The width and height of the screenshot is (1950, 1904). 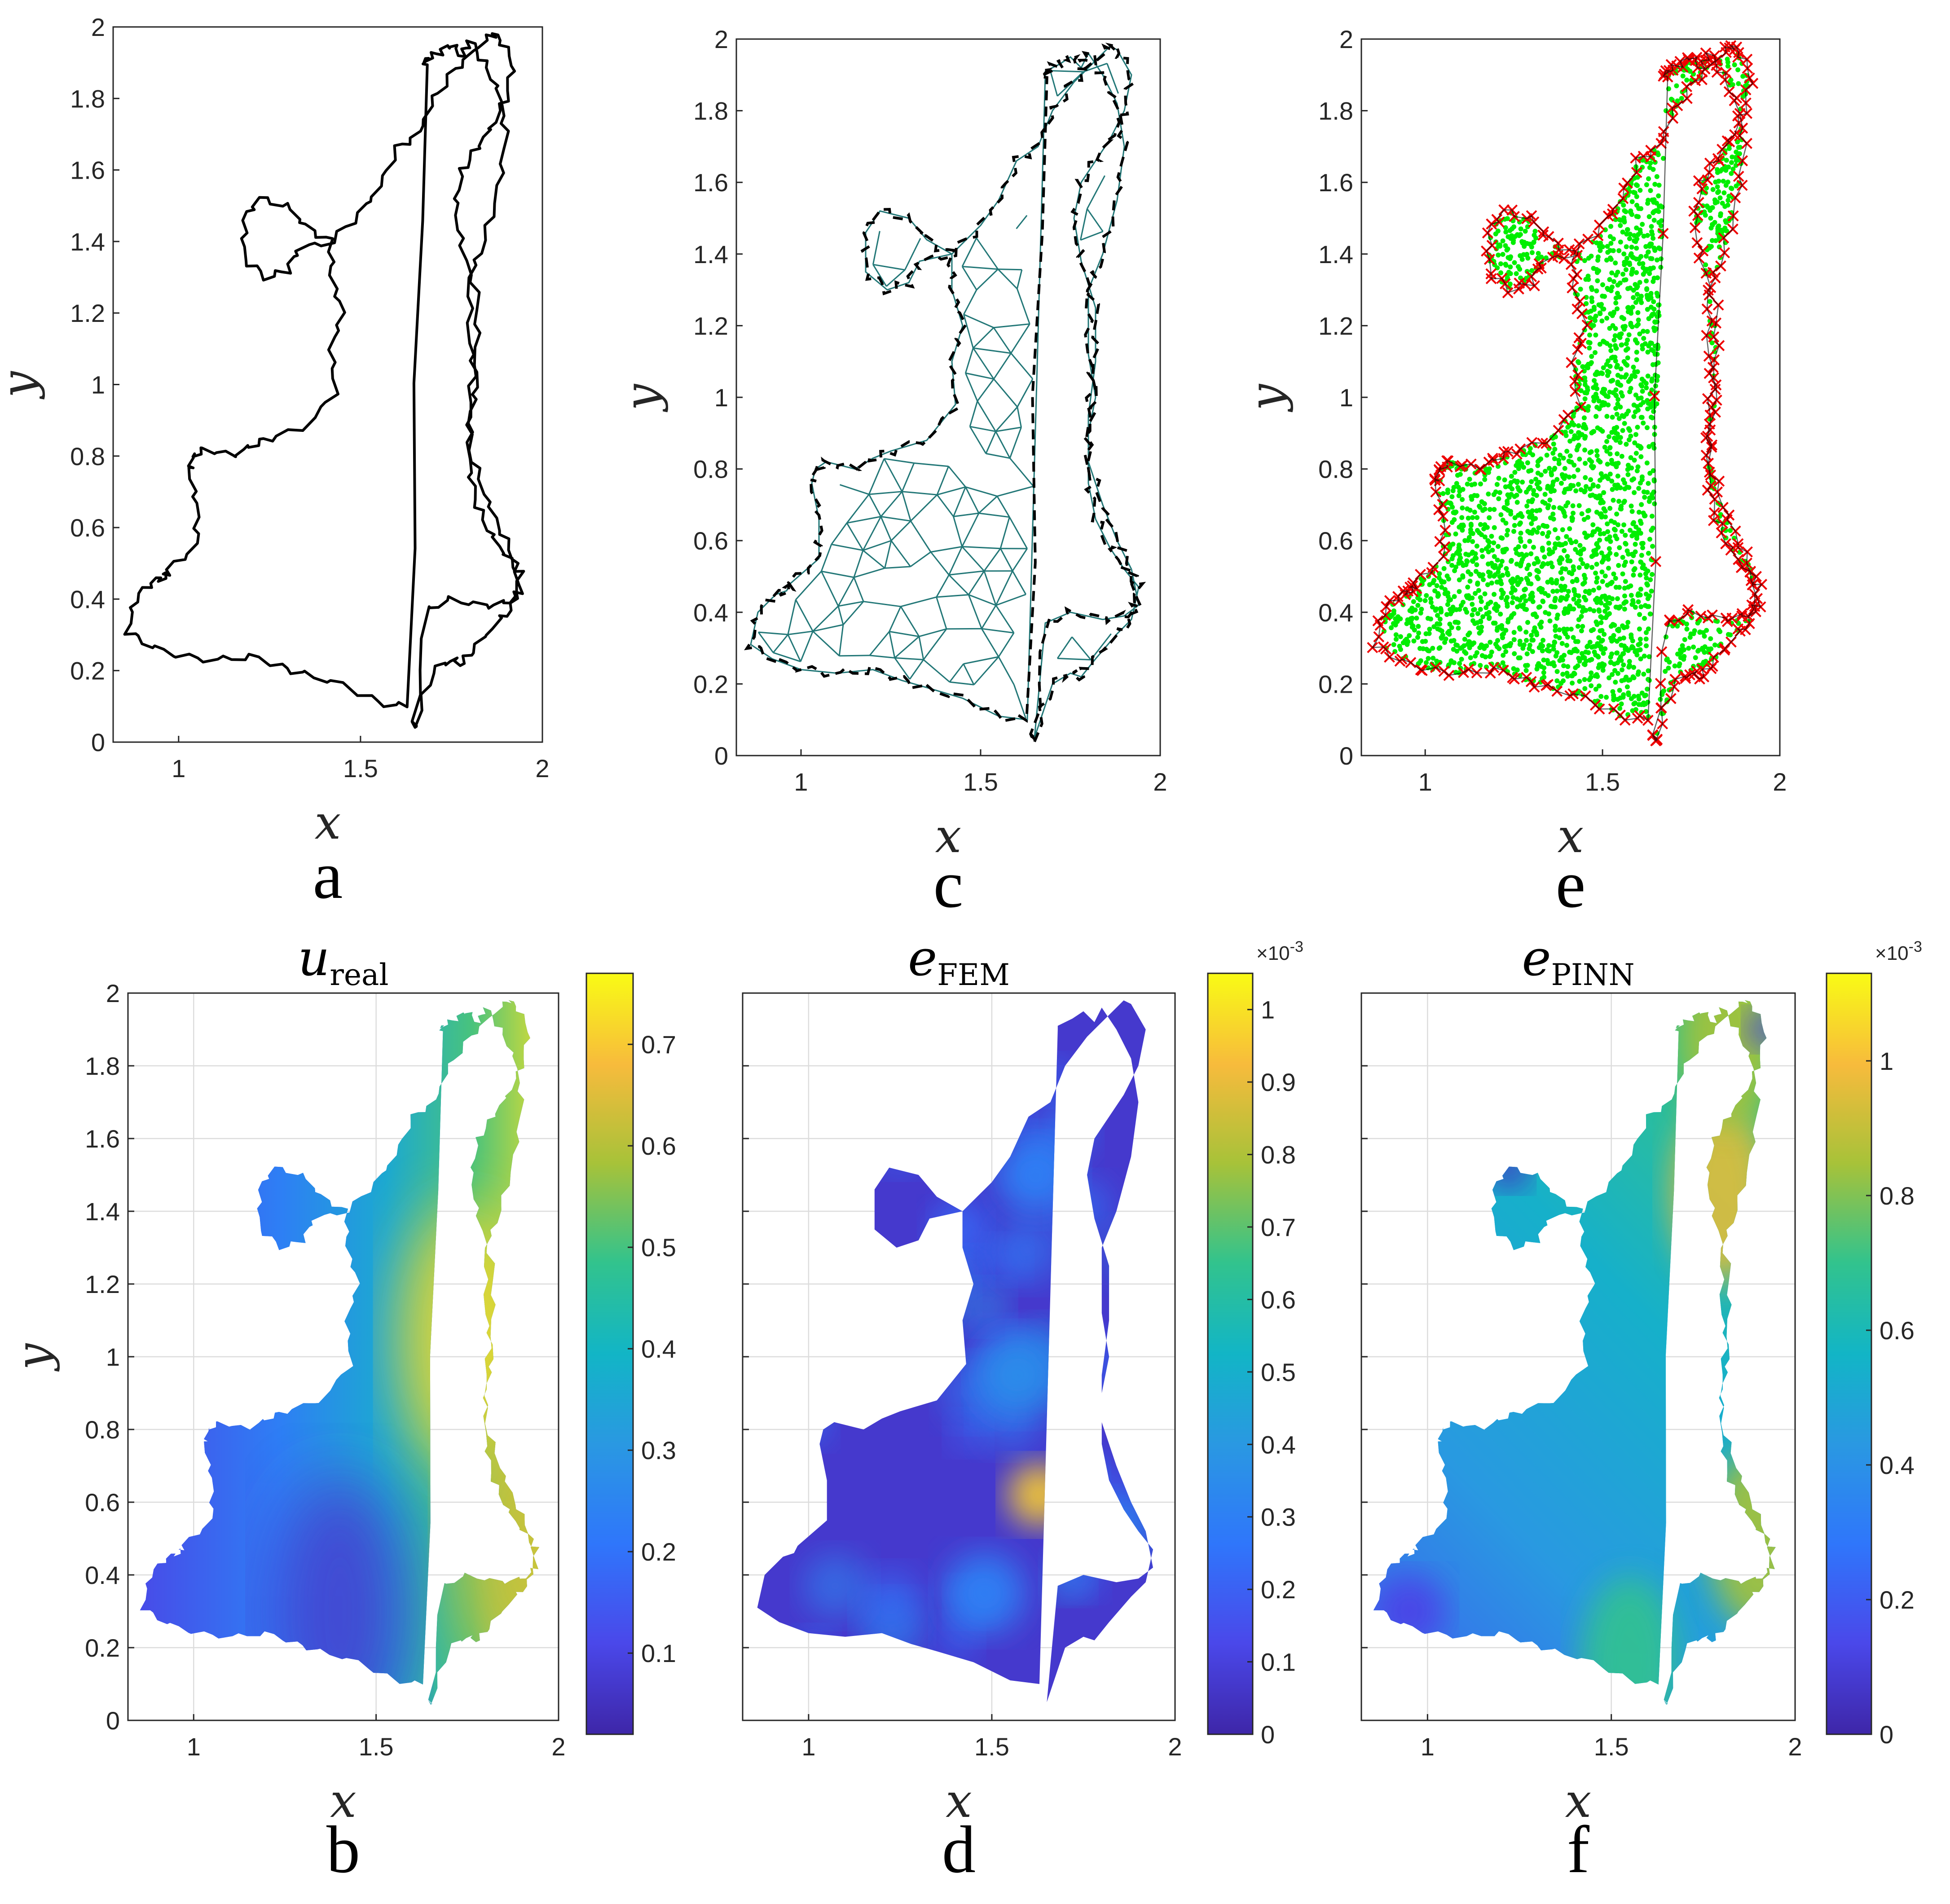 What do you see at coordinates (1897, 1196) in the screenshot?
I see `colorbar-tick-label: 0.8` at bounding box center [1897, 1196].